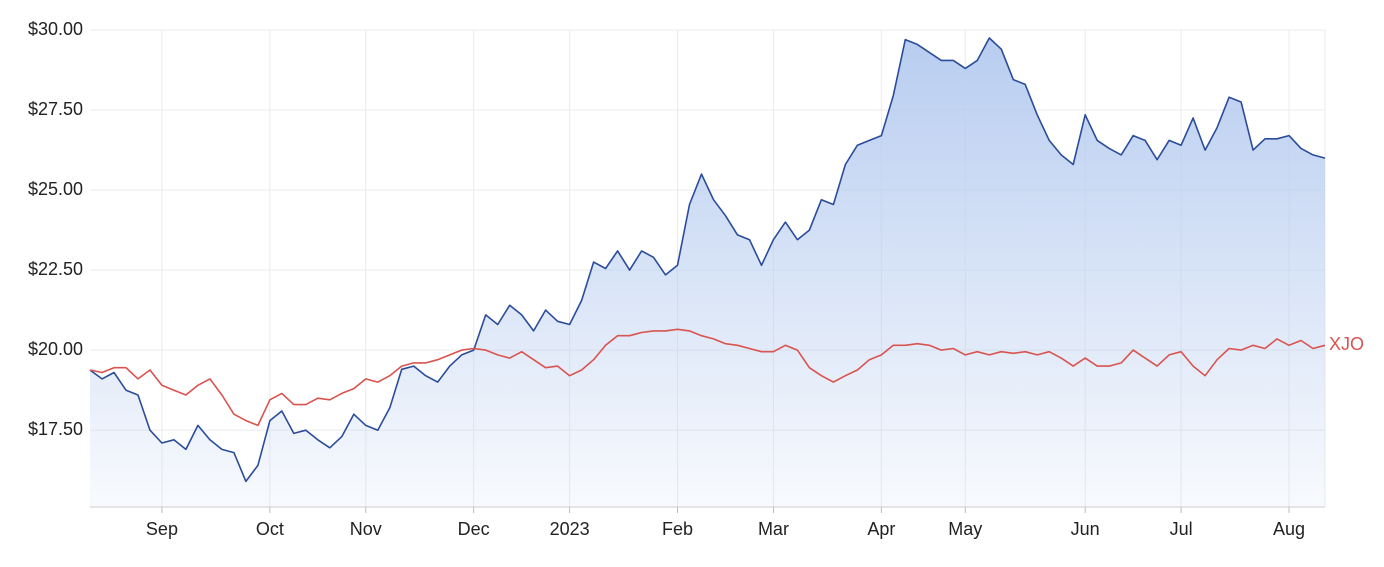 This screenshot has height=567, width=1384. I want to click on x-tick-label: Jul, so click(1181, 529).